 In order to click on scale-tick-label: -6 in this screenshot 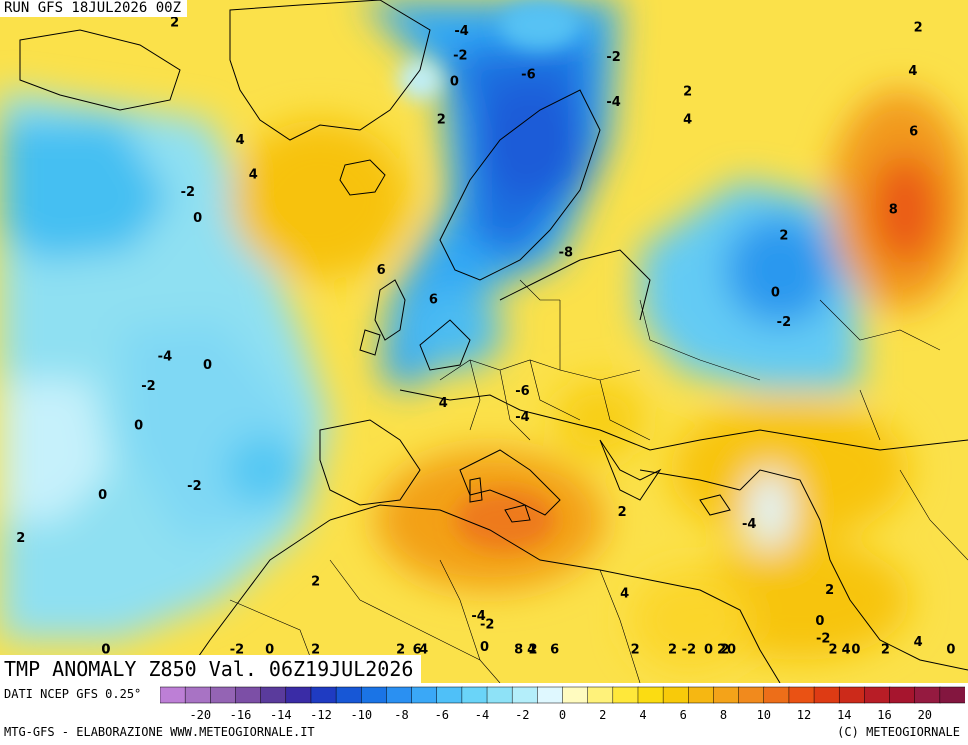, I will do `click(442, 715)`.